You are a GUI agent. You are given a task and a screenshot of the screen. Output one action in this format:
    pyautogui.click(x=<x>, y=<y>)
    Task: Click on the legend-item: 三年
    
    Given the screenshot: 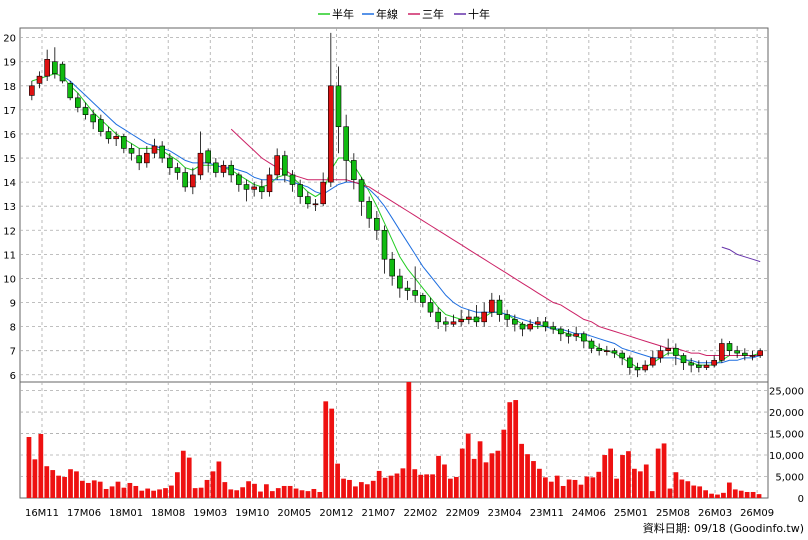 What is the action you would take?
    pyautogui.click(x=426, y=14)
    